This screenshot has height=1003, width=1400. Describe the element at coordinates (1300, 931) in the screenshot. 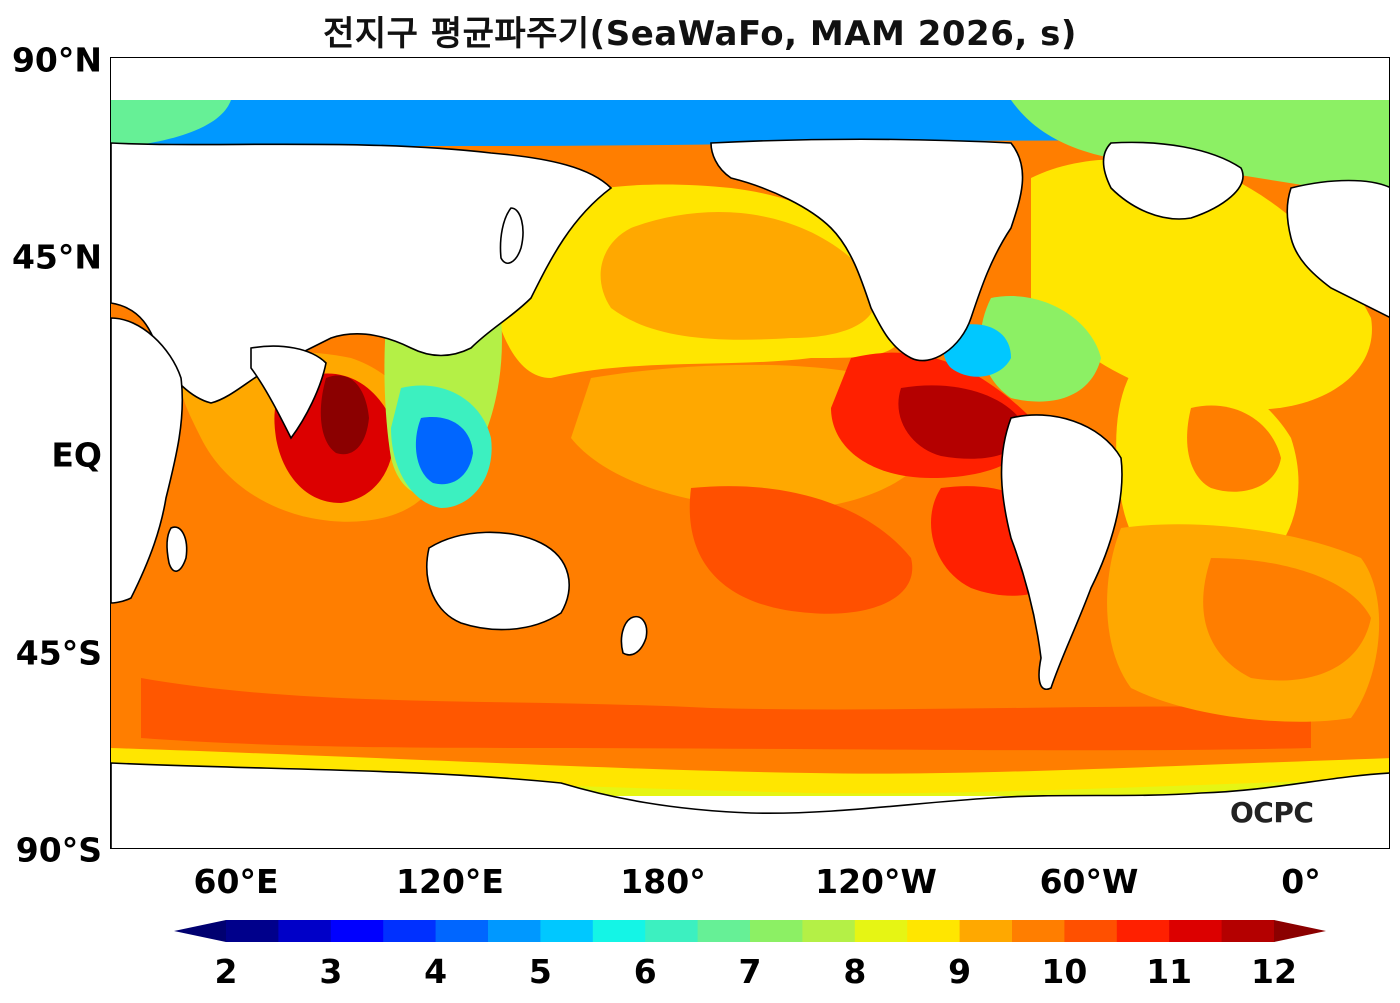

I see `colorbar-over-triangle` at that location.